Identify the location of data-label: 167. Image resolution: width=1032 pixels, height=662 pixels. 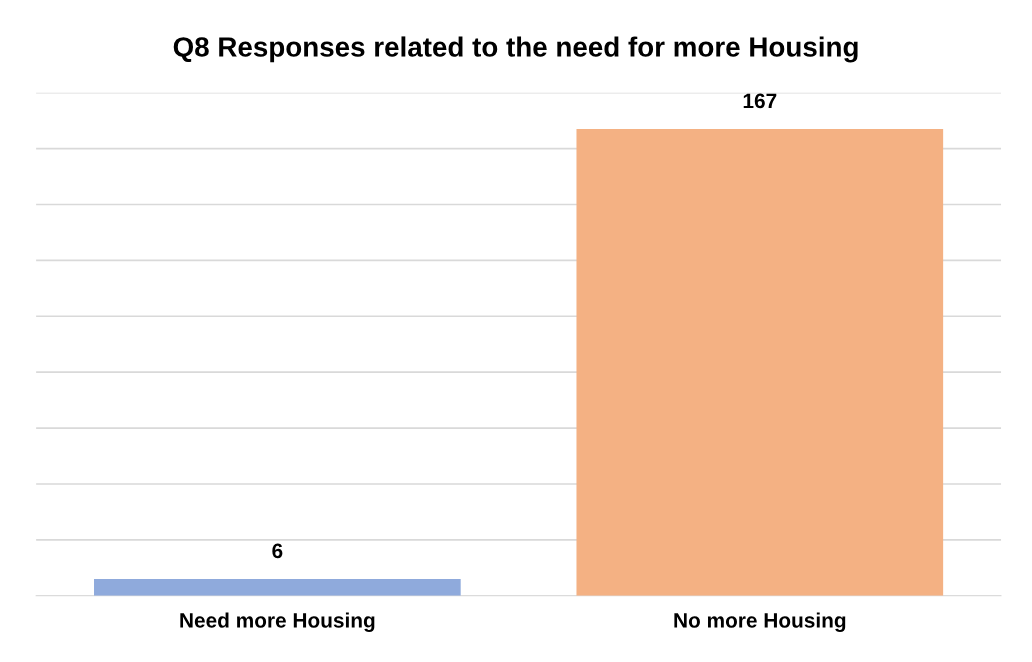
(760, 101).